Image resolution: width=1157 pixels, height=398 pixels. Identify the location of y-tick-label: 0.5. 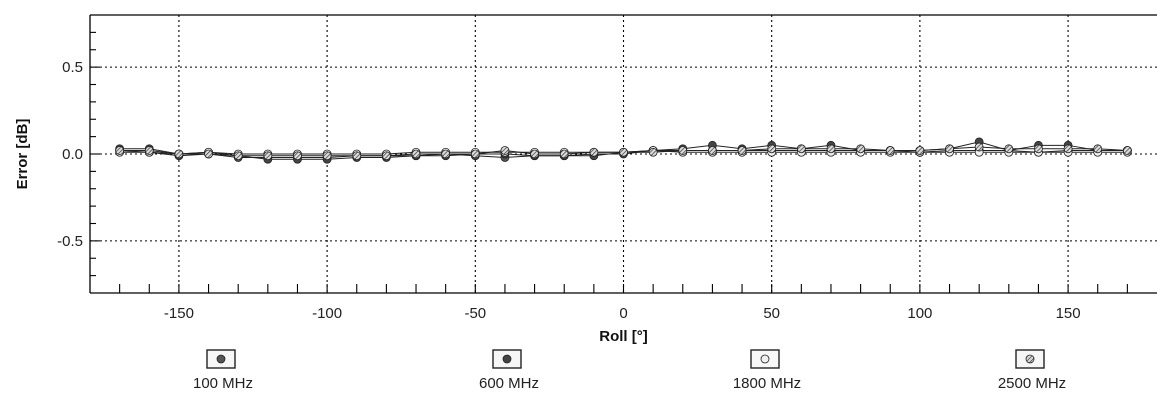
(72, 67).